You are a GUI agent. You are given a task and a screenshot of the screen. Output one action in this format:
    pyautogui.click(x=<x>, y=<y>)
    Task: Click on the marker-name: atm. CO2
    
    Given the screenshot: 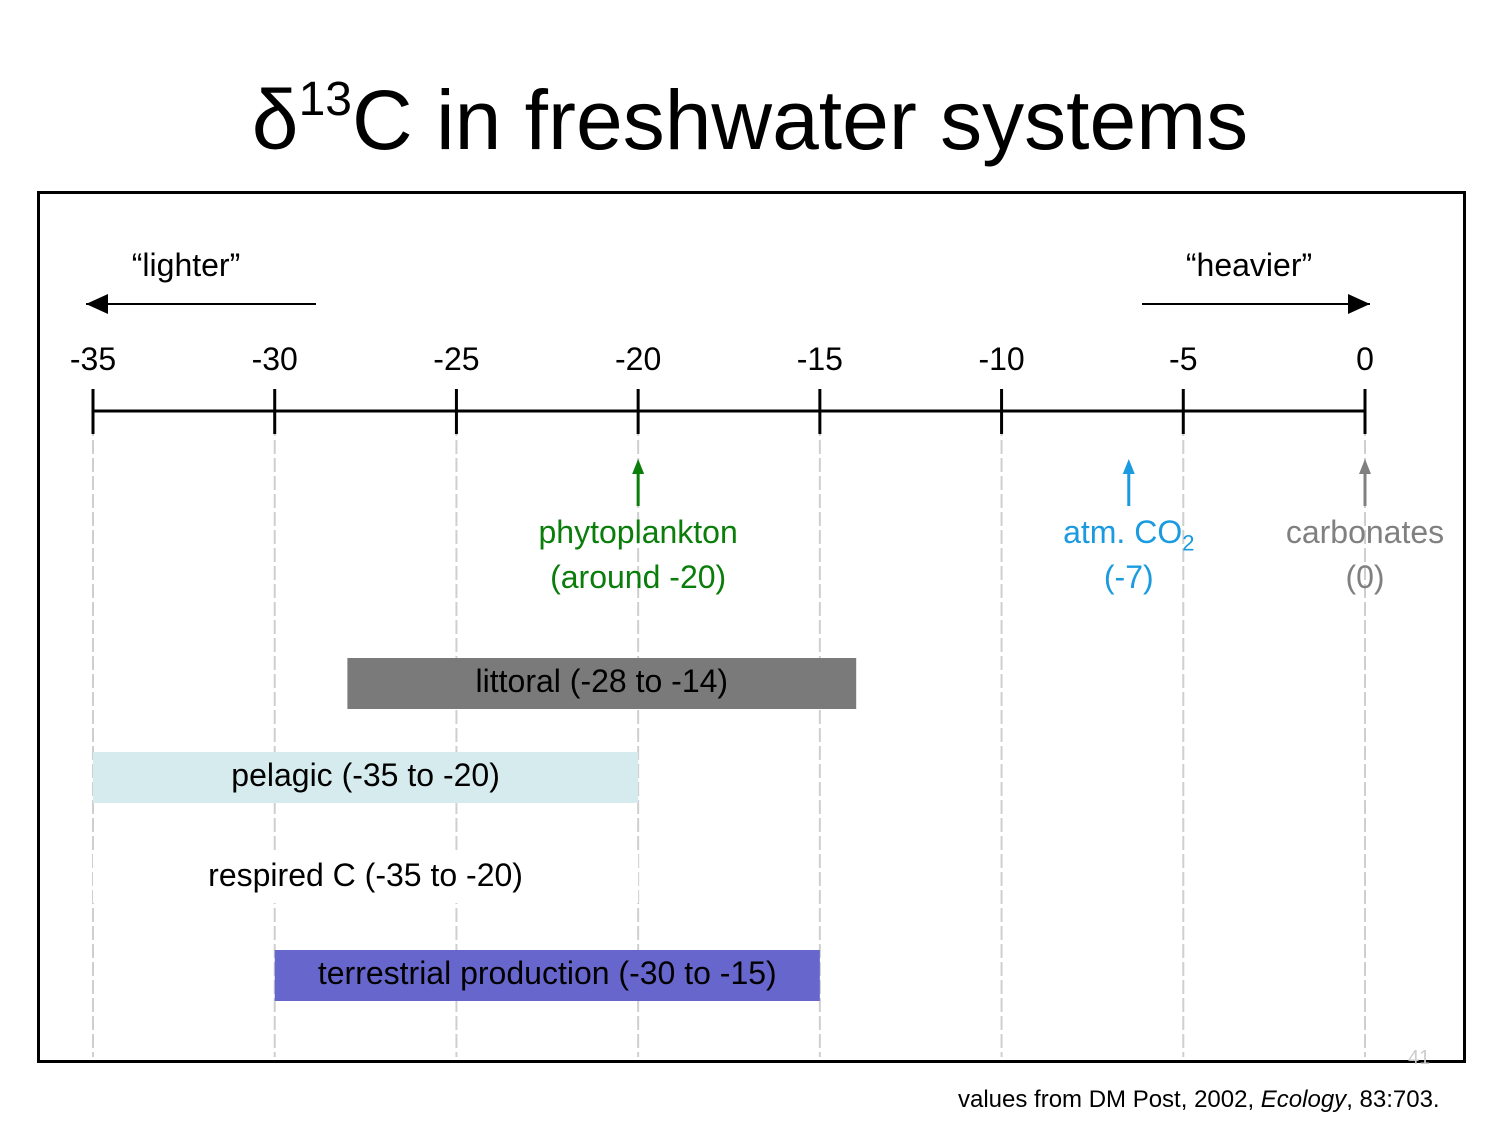 What is the action you would take?
    pyautogui.click(x=1128, y=537)
    